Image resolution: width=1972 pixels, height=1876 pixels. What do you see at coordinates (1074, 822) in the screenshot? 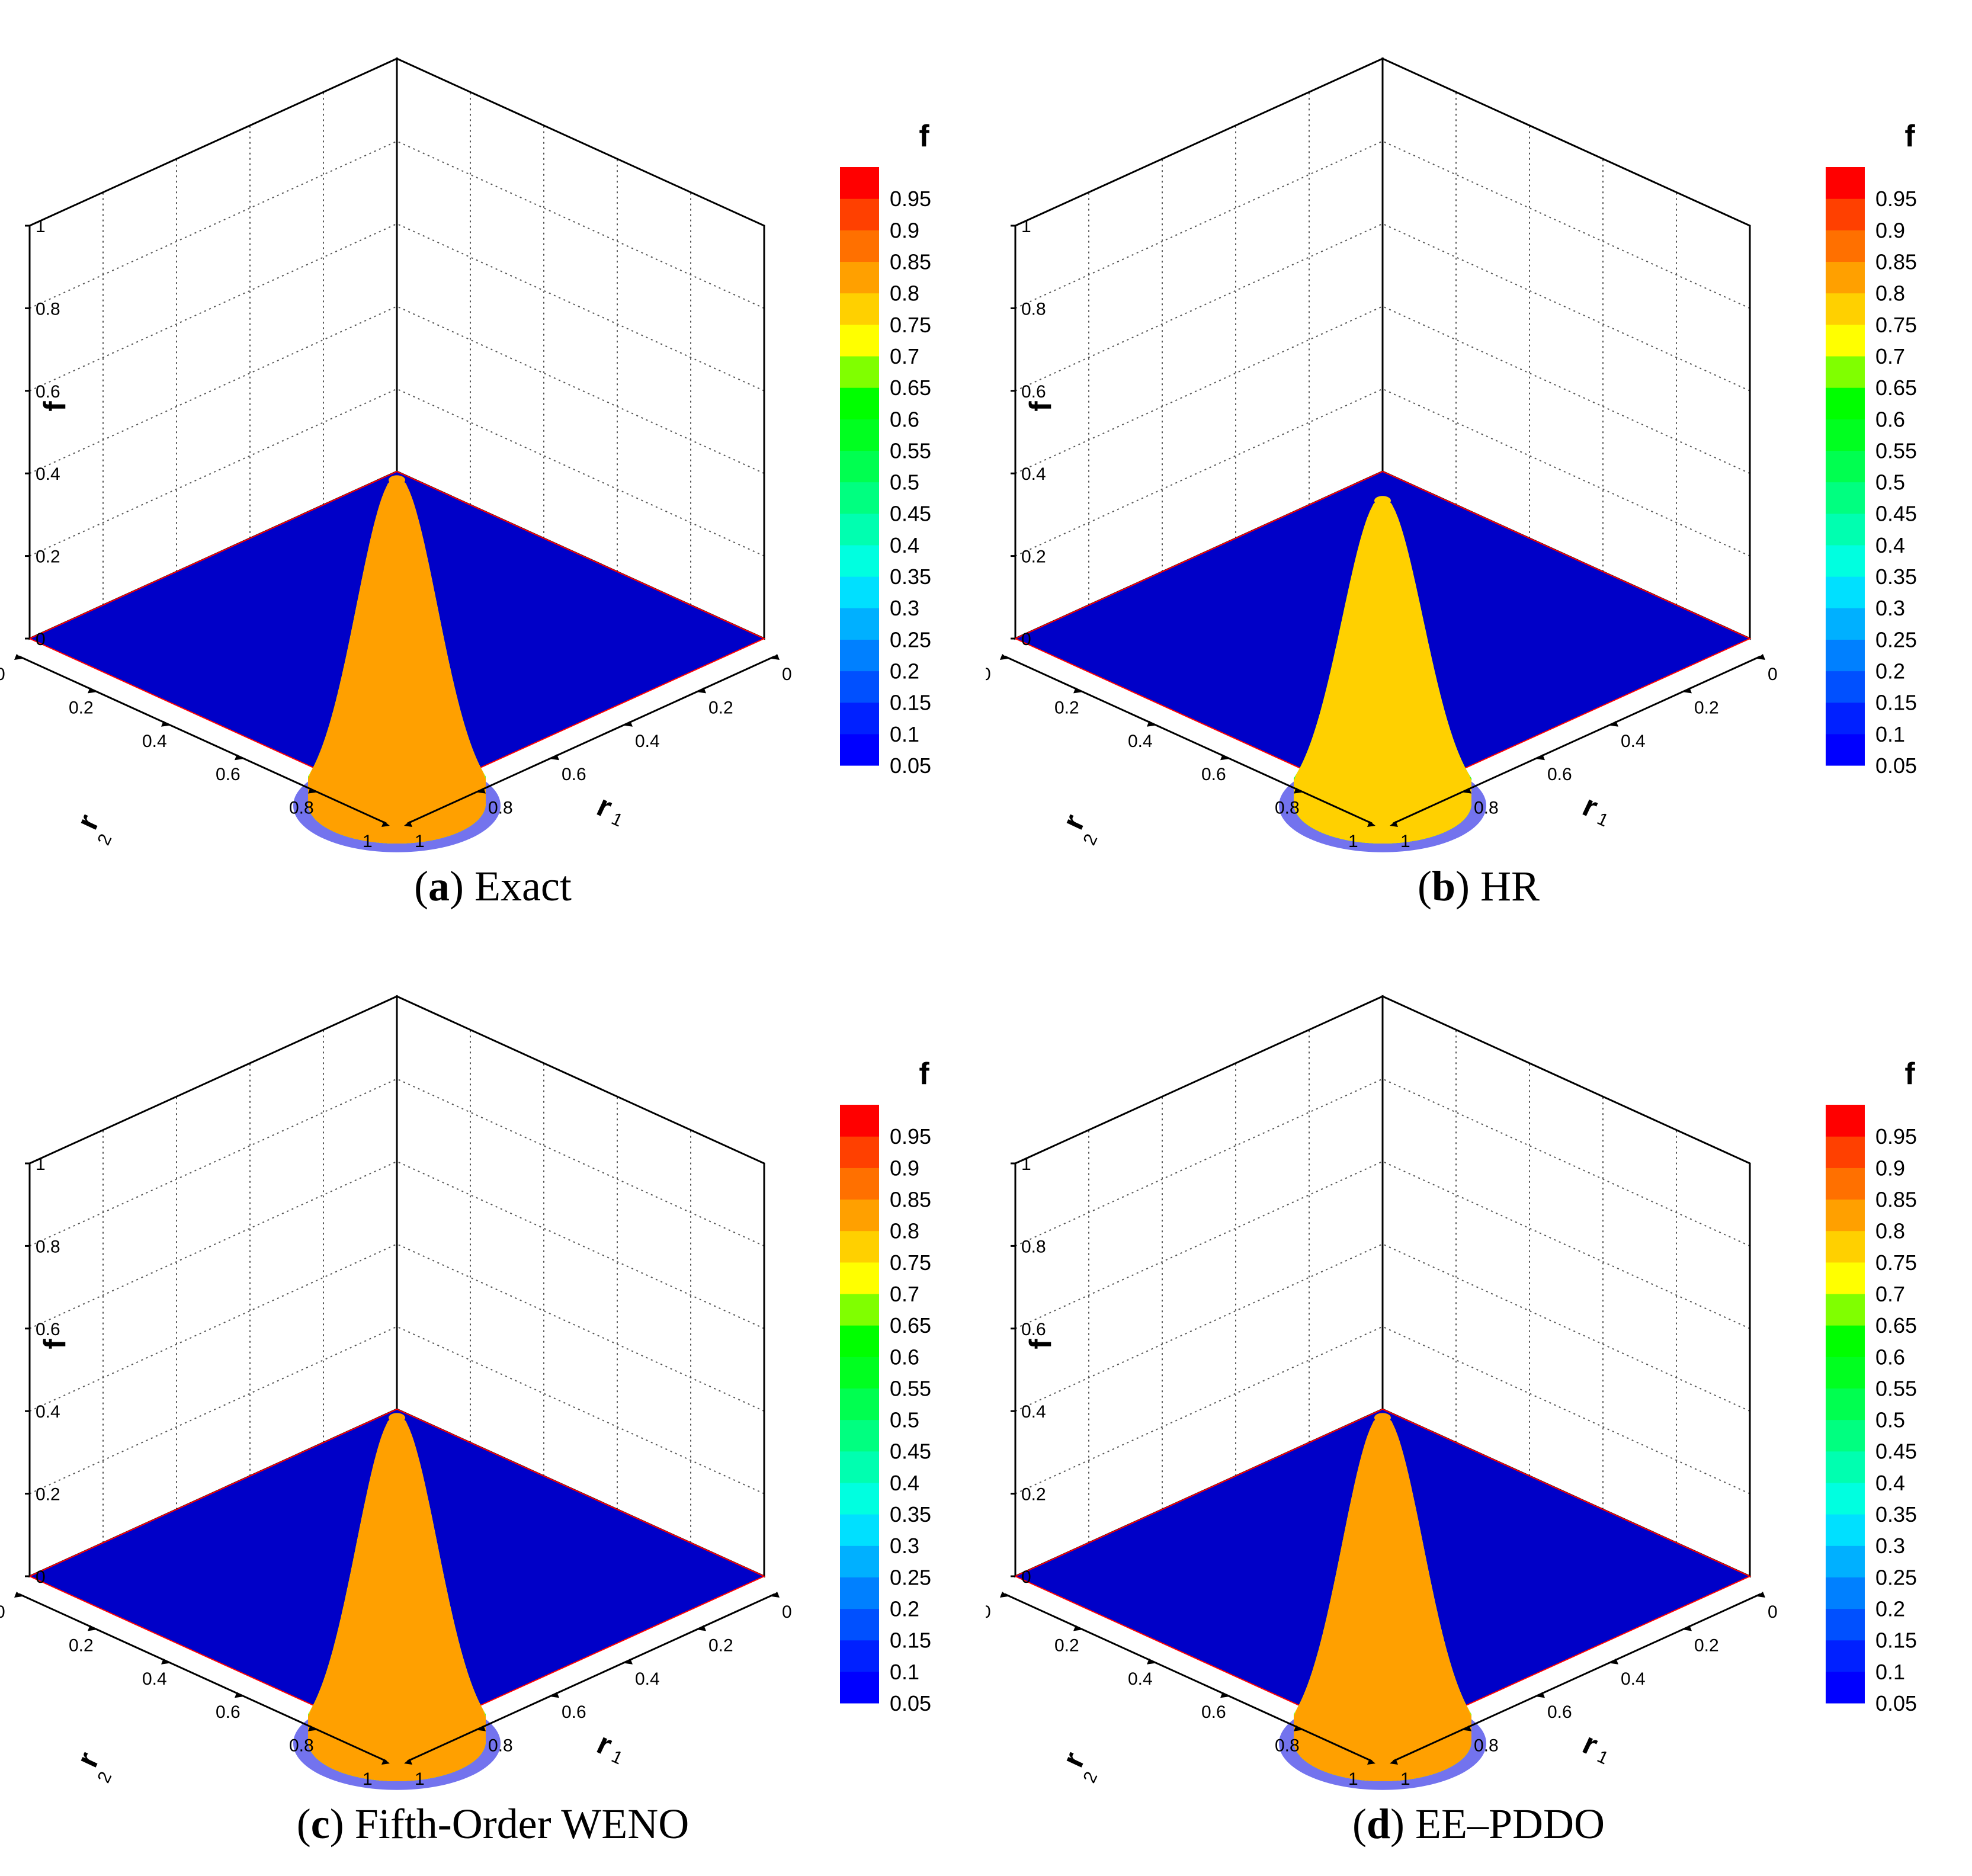
I see `r2-axis-label: r` at bounding box center [1074, 822].